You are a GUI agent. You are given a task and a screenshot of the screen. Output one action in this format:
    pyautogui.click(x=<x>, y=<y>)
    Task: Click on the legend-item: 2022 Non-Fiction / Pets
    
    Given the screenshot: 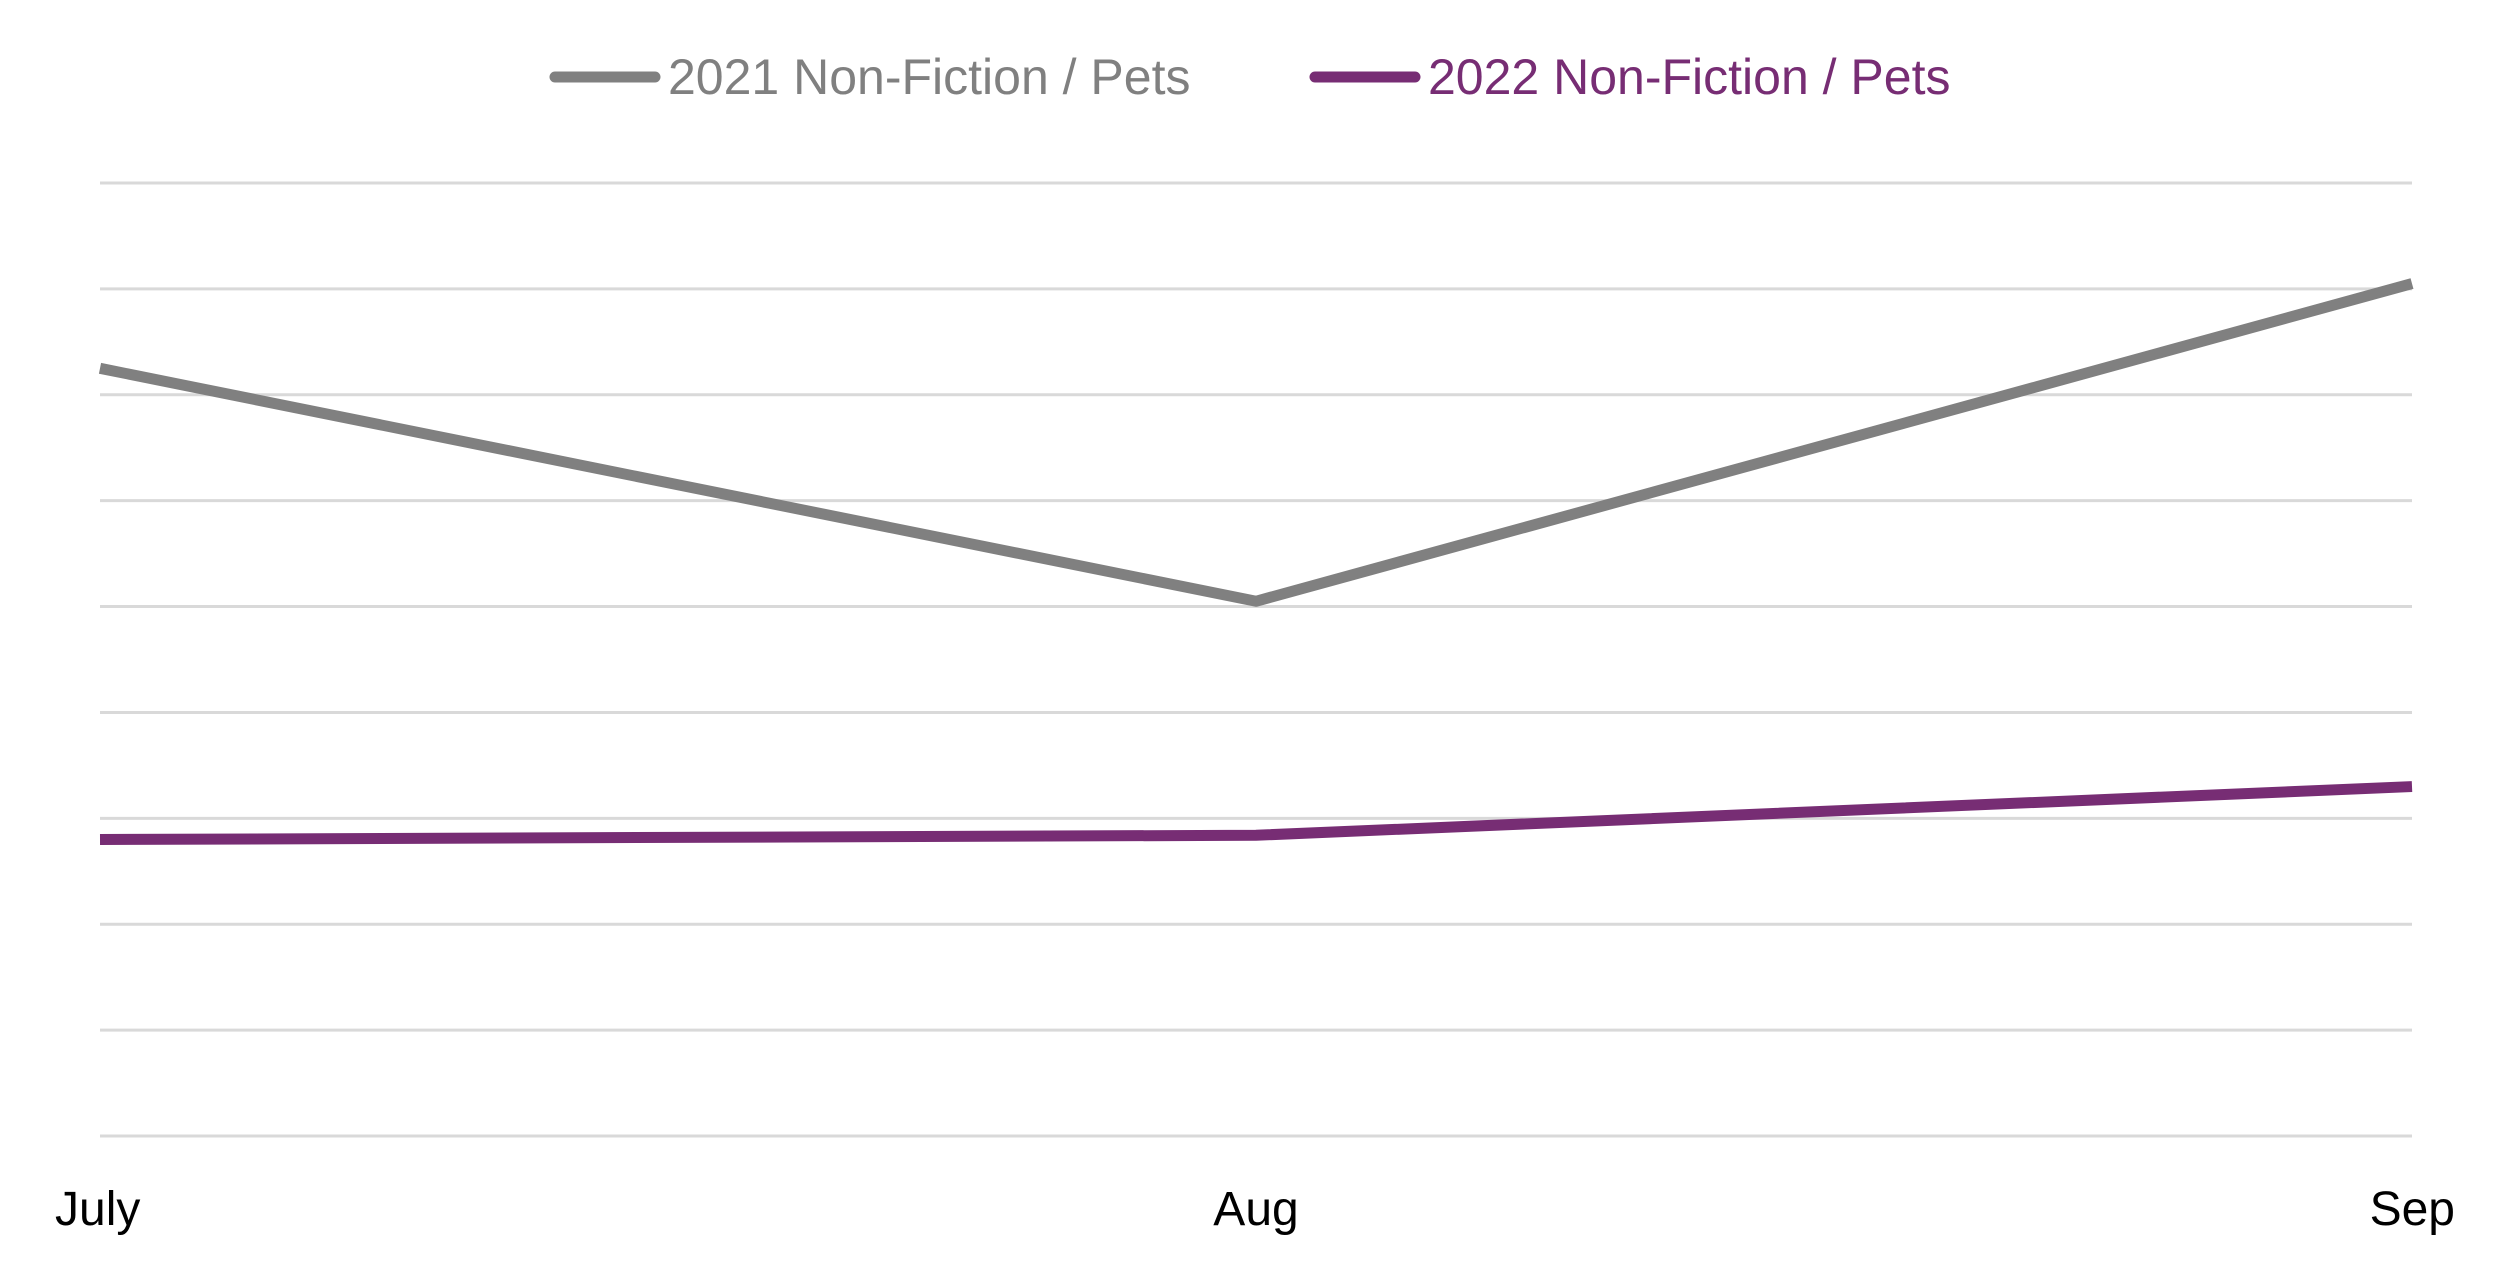 What is the action you would take?
    pyautogui.click(x=1630, y=77)
    